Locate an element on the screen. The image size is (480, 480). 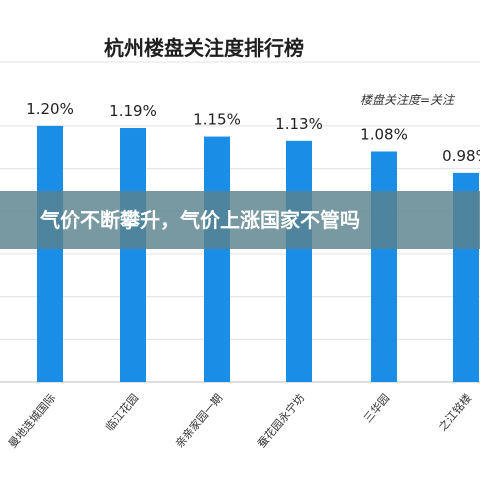
data-label: 0.98% is located at coordinates (461, 156).